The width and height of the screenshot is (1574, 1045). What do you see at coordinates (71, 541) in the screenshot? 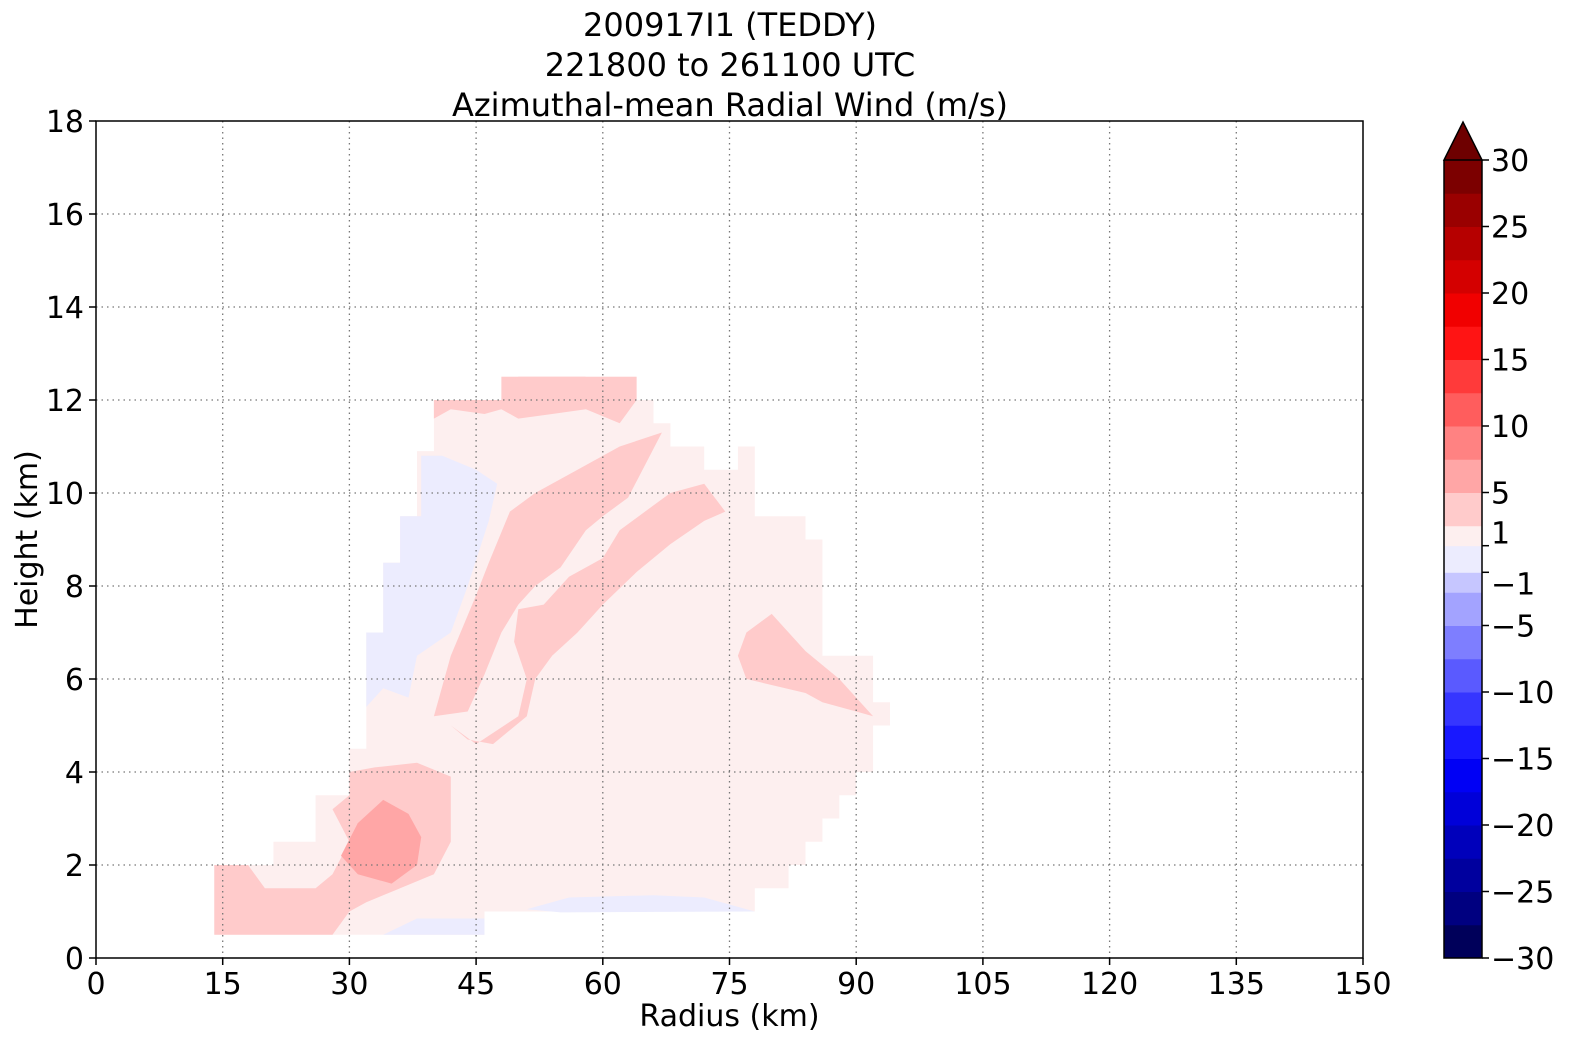
I see `y-axis: 0 2 4 6 8 10 12 14 16 18` at bounding box center [71, 541].